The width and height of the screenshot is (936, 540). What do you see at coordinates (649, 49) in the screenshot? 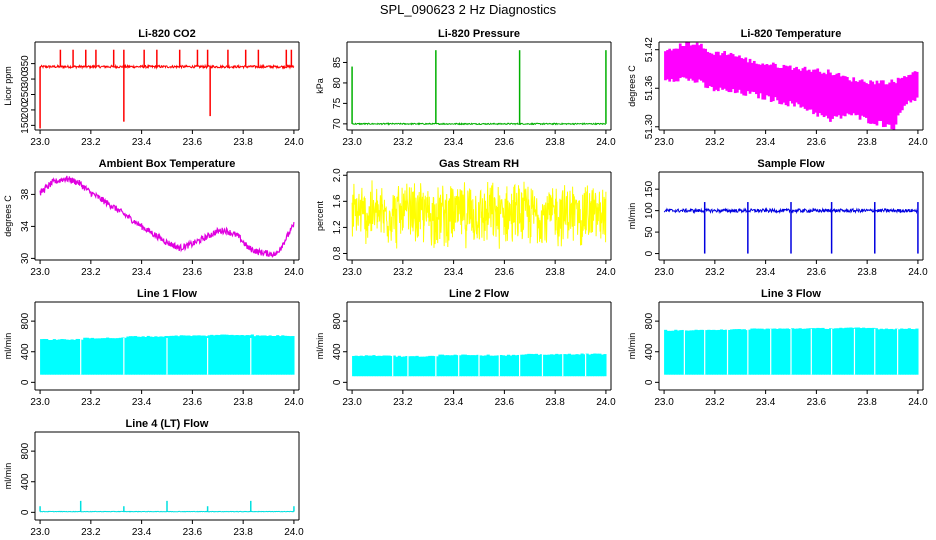
I see `y-tick-label: 51.42` at bounding box center [649, 49].